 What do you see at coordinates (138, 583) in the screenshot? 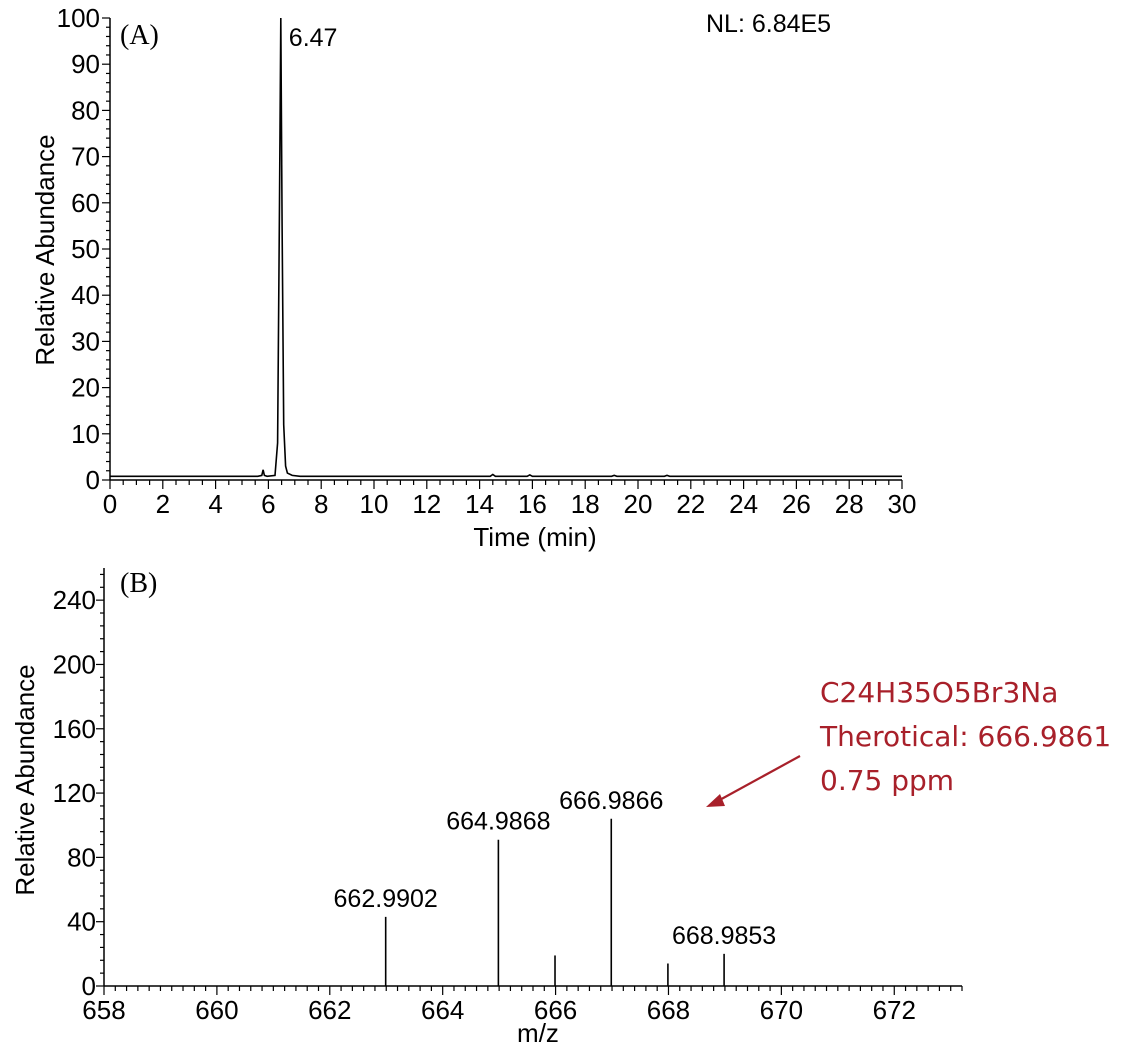
I see `panel-b-label: (B)` at bounding box center [138, 583].